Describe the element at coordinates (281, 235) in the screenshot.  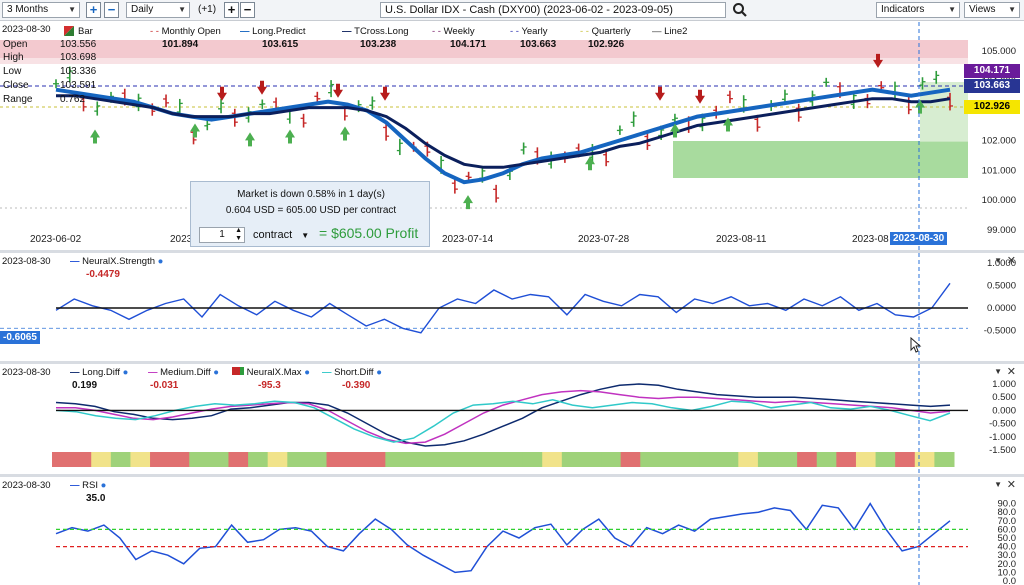
I see `contract-select: contract ▼` at that location.